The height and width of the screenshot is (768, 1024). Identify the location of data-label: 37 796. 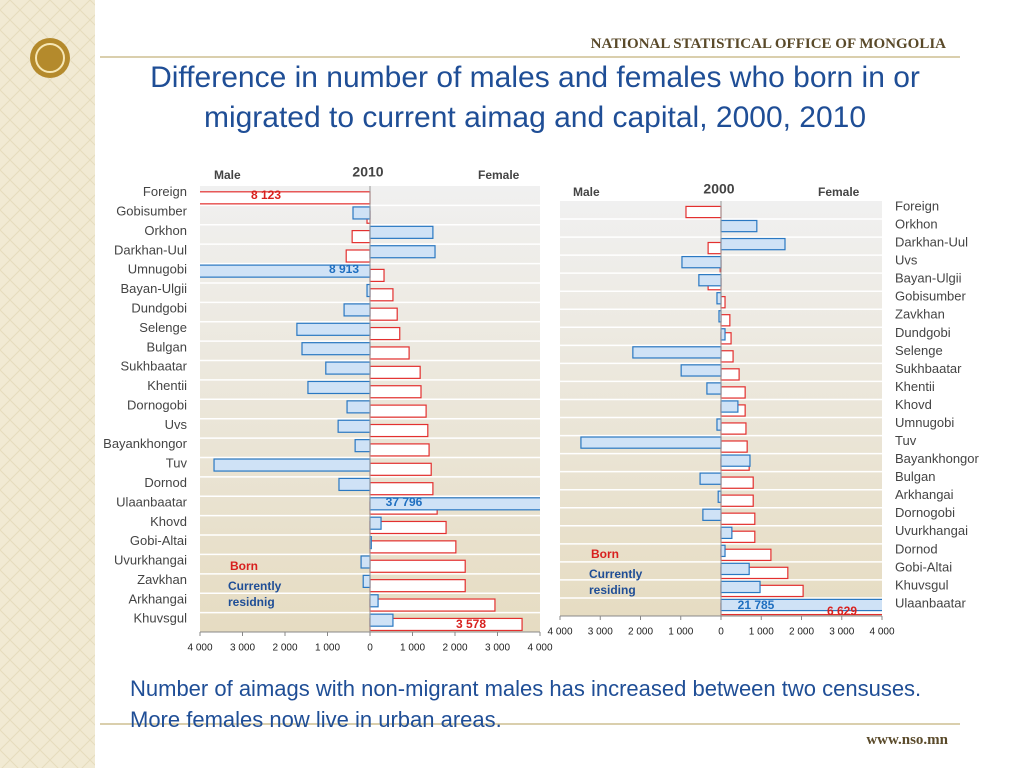
(404, 502).